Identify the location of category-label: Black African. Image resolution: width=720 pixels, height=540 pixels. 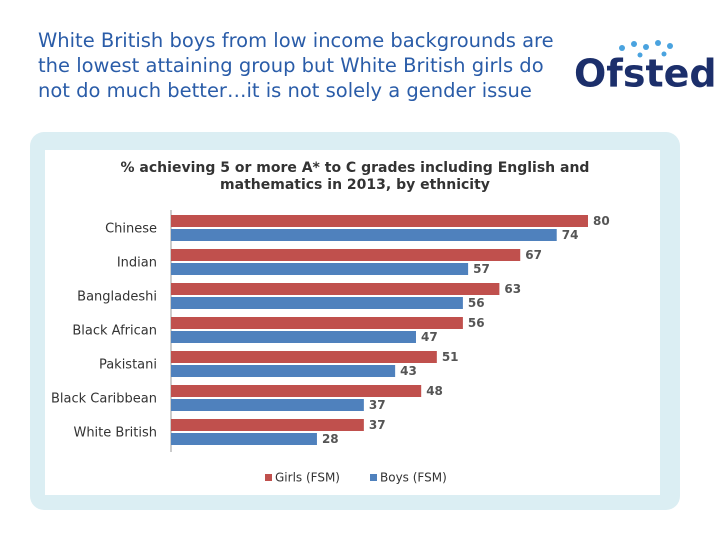
(114, 331).